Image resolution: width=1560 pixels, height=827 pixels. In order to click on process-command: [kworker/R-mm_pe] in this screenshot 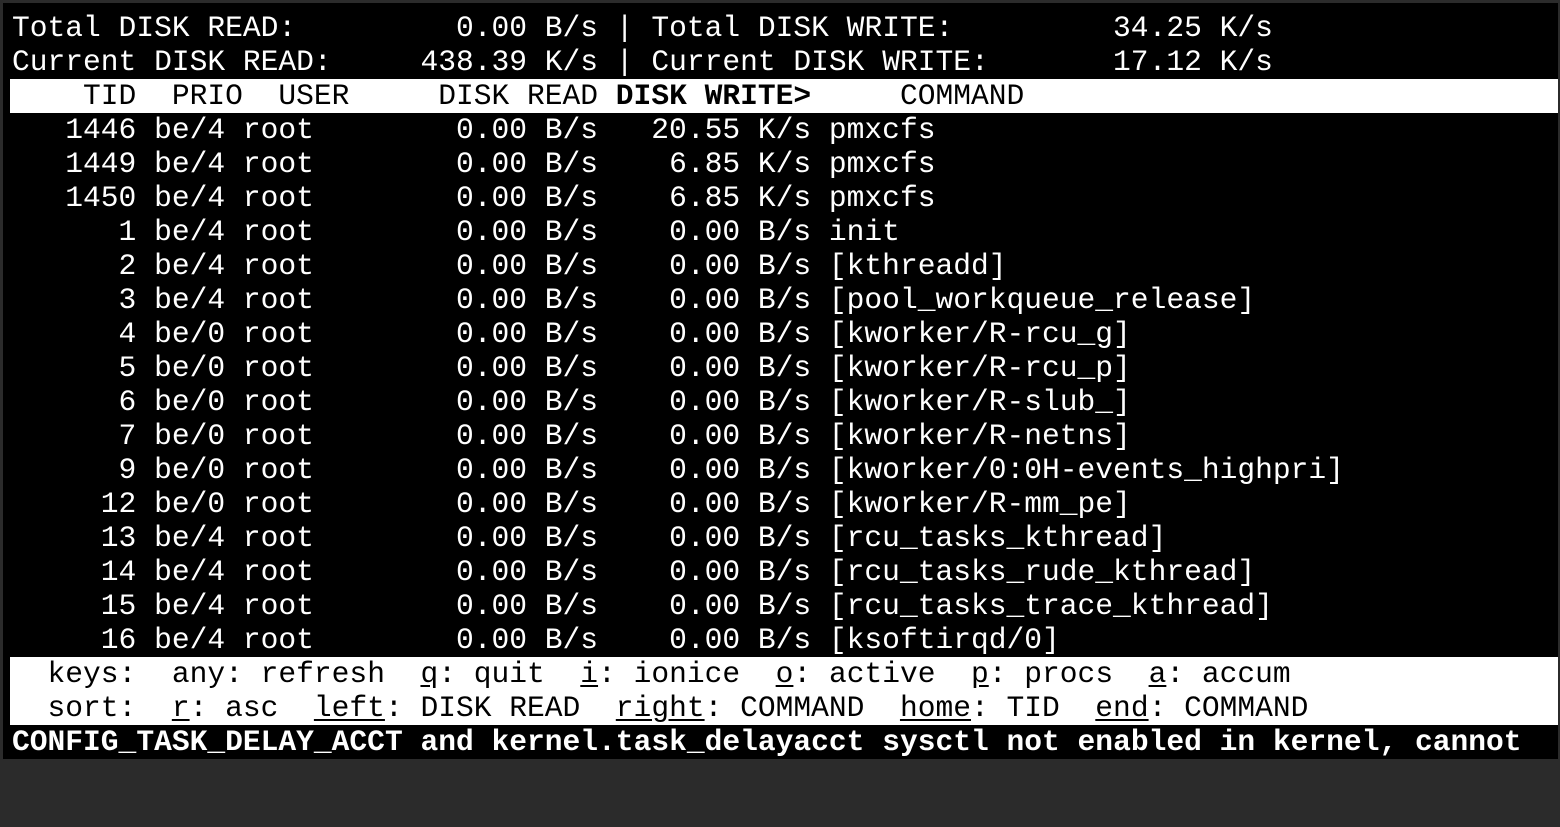, I will do `click(979, 504)`.